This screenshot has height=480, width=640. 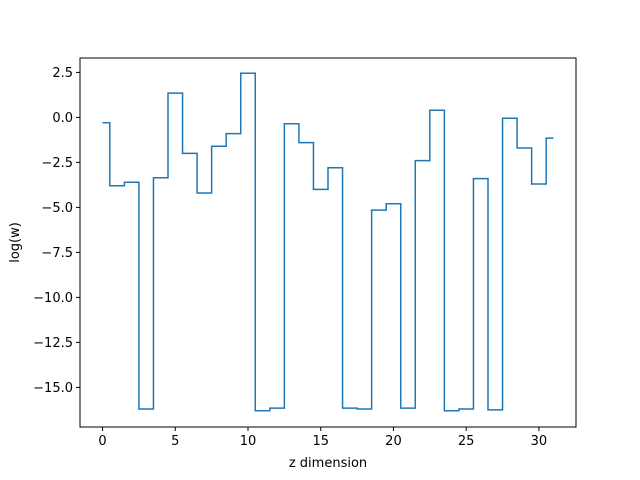 I want to click on y-axis-ticks: 2.5 0.0 −2.5 −5.0 −7.5 −10.0 −12.5 −15.0, so click(x=56, y=231).